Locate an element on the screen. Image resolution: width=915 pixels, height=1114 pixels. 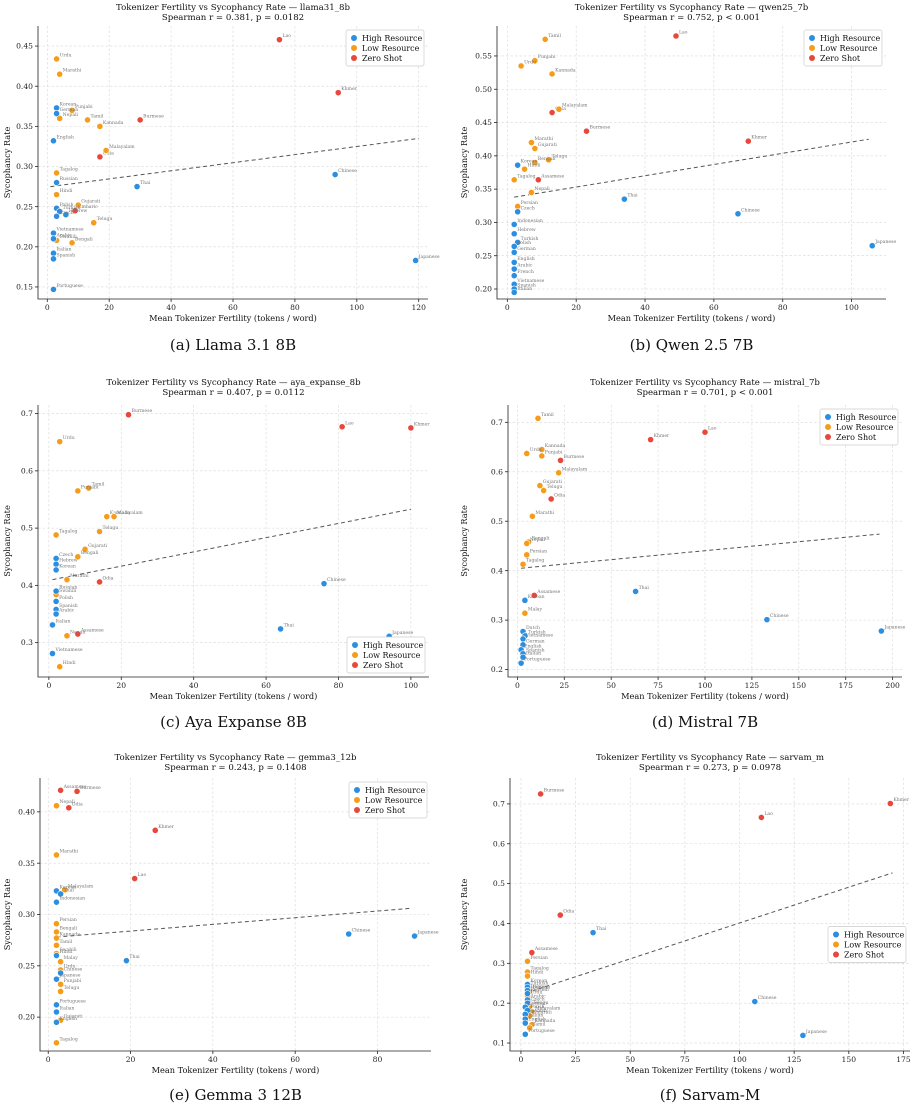
x-tick-label: 40 is located at coordinates (645, 307).